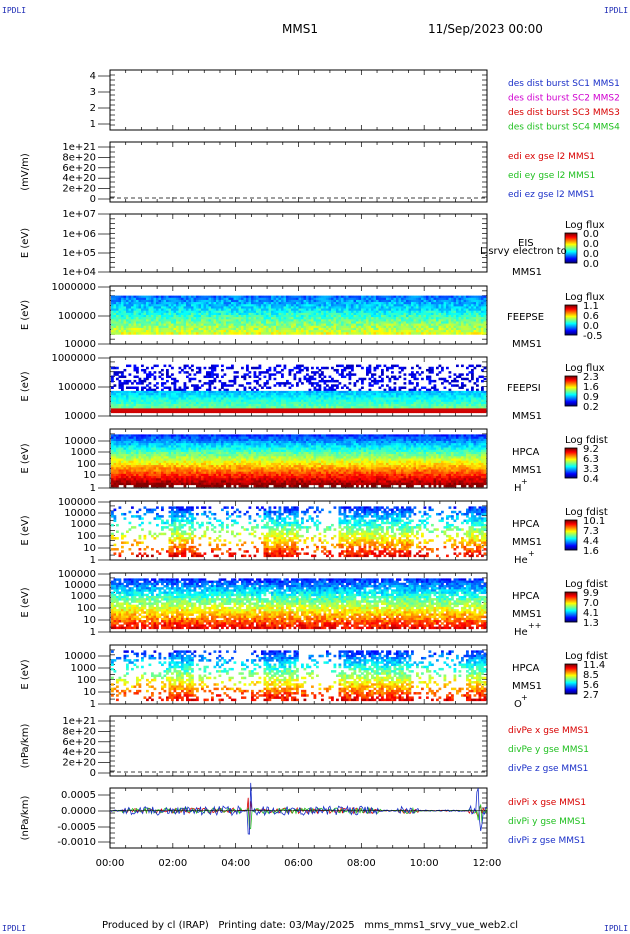 The height and width of the screenshot is (934, 630). Describe the element at coordinates (571, 248) in the screenshot. I see `colorbar-frame` at that location.